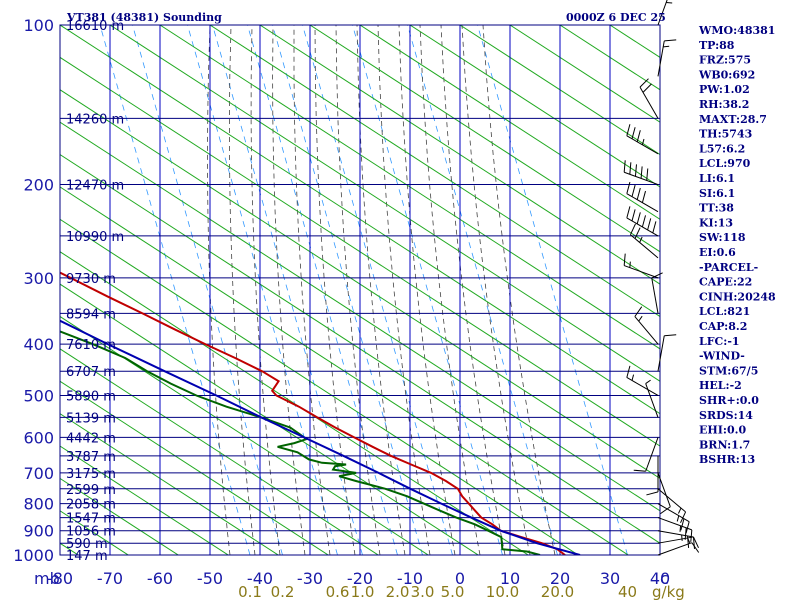  I want to click on temperature-tick-label: 30, so click(610, 578).